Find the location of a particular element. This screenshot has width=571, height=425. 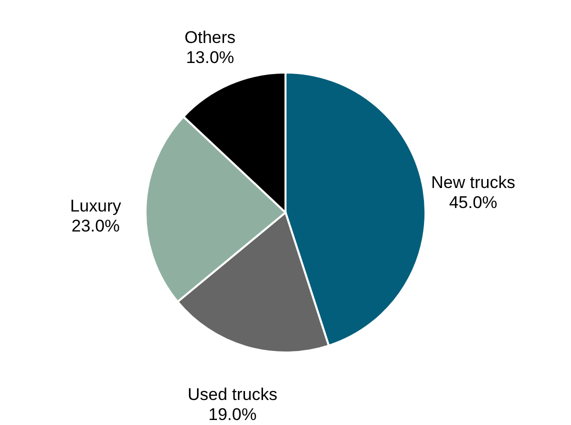

data-label: 19.0% is located at coordinates (232, 414).